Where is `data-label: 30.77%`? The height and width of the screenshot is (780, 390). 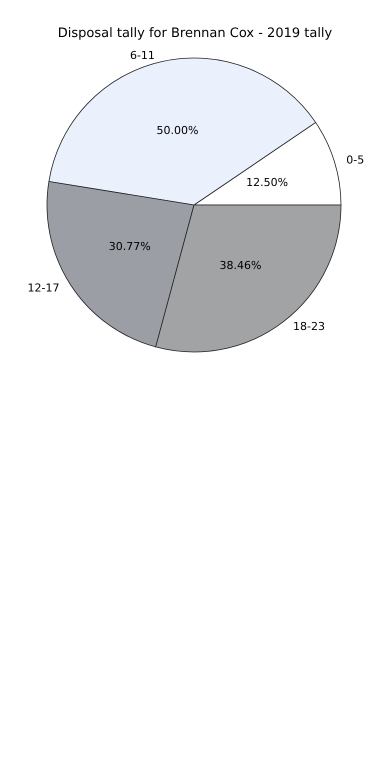
data-label: 30.77% is located at coordinates (129, 246).